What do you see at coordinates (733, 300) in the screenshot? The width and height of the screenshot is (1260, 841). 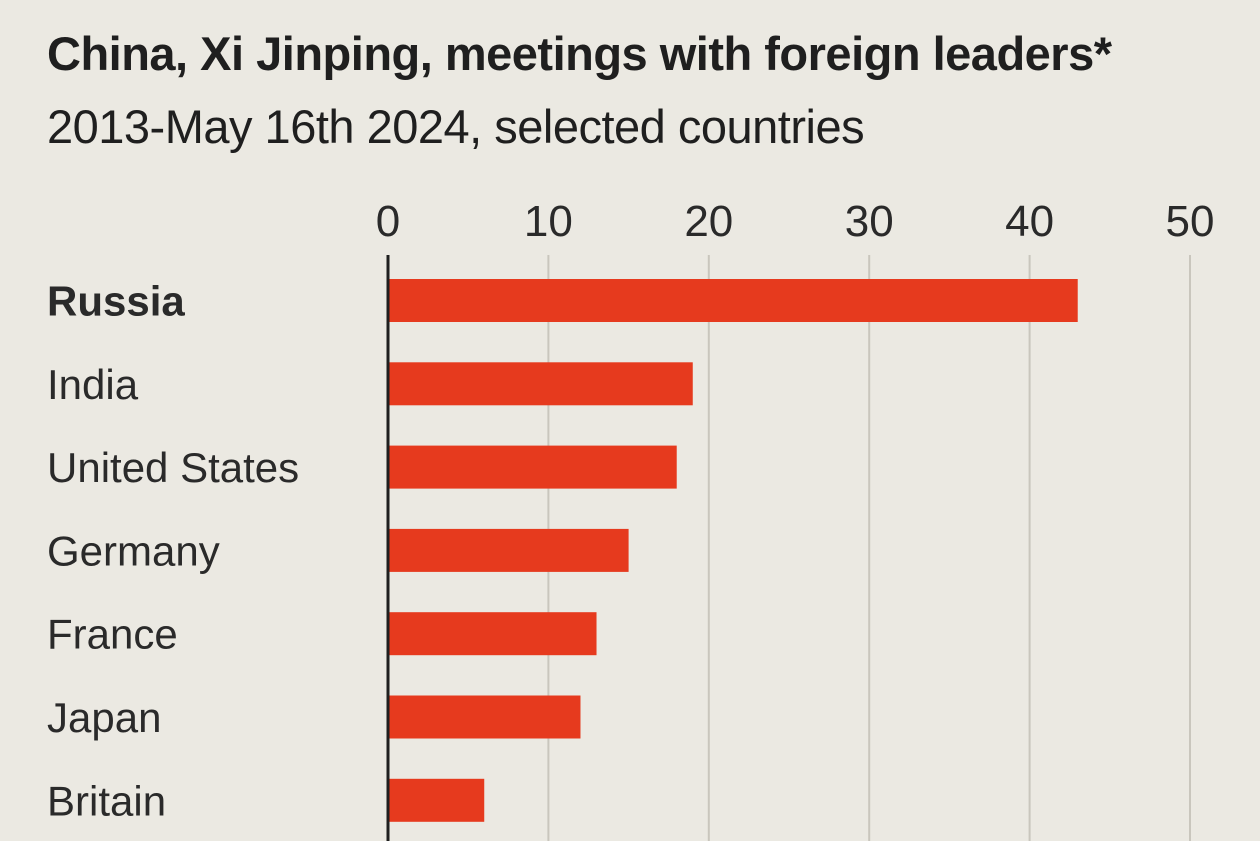 I see `bar-russia` at bounding box center [733, 300].